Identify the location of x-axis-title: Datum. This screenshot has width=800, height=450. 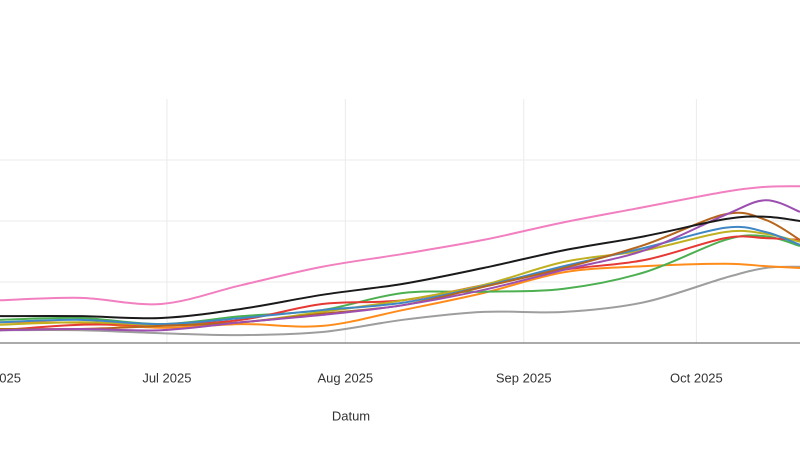
(351, 415).